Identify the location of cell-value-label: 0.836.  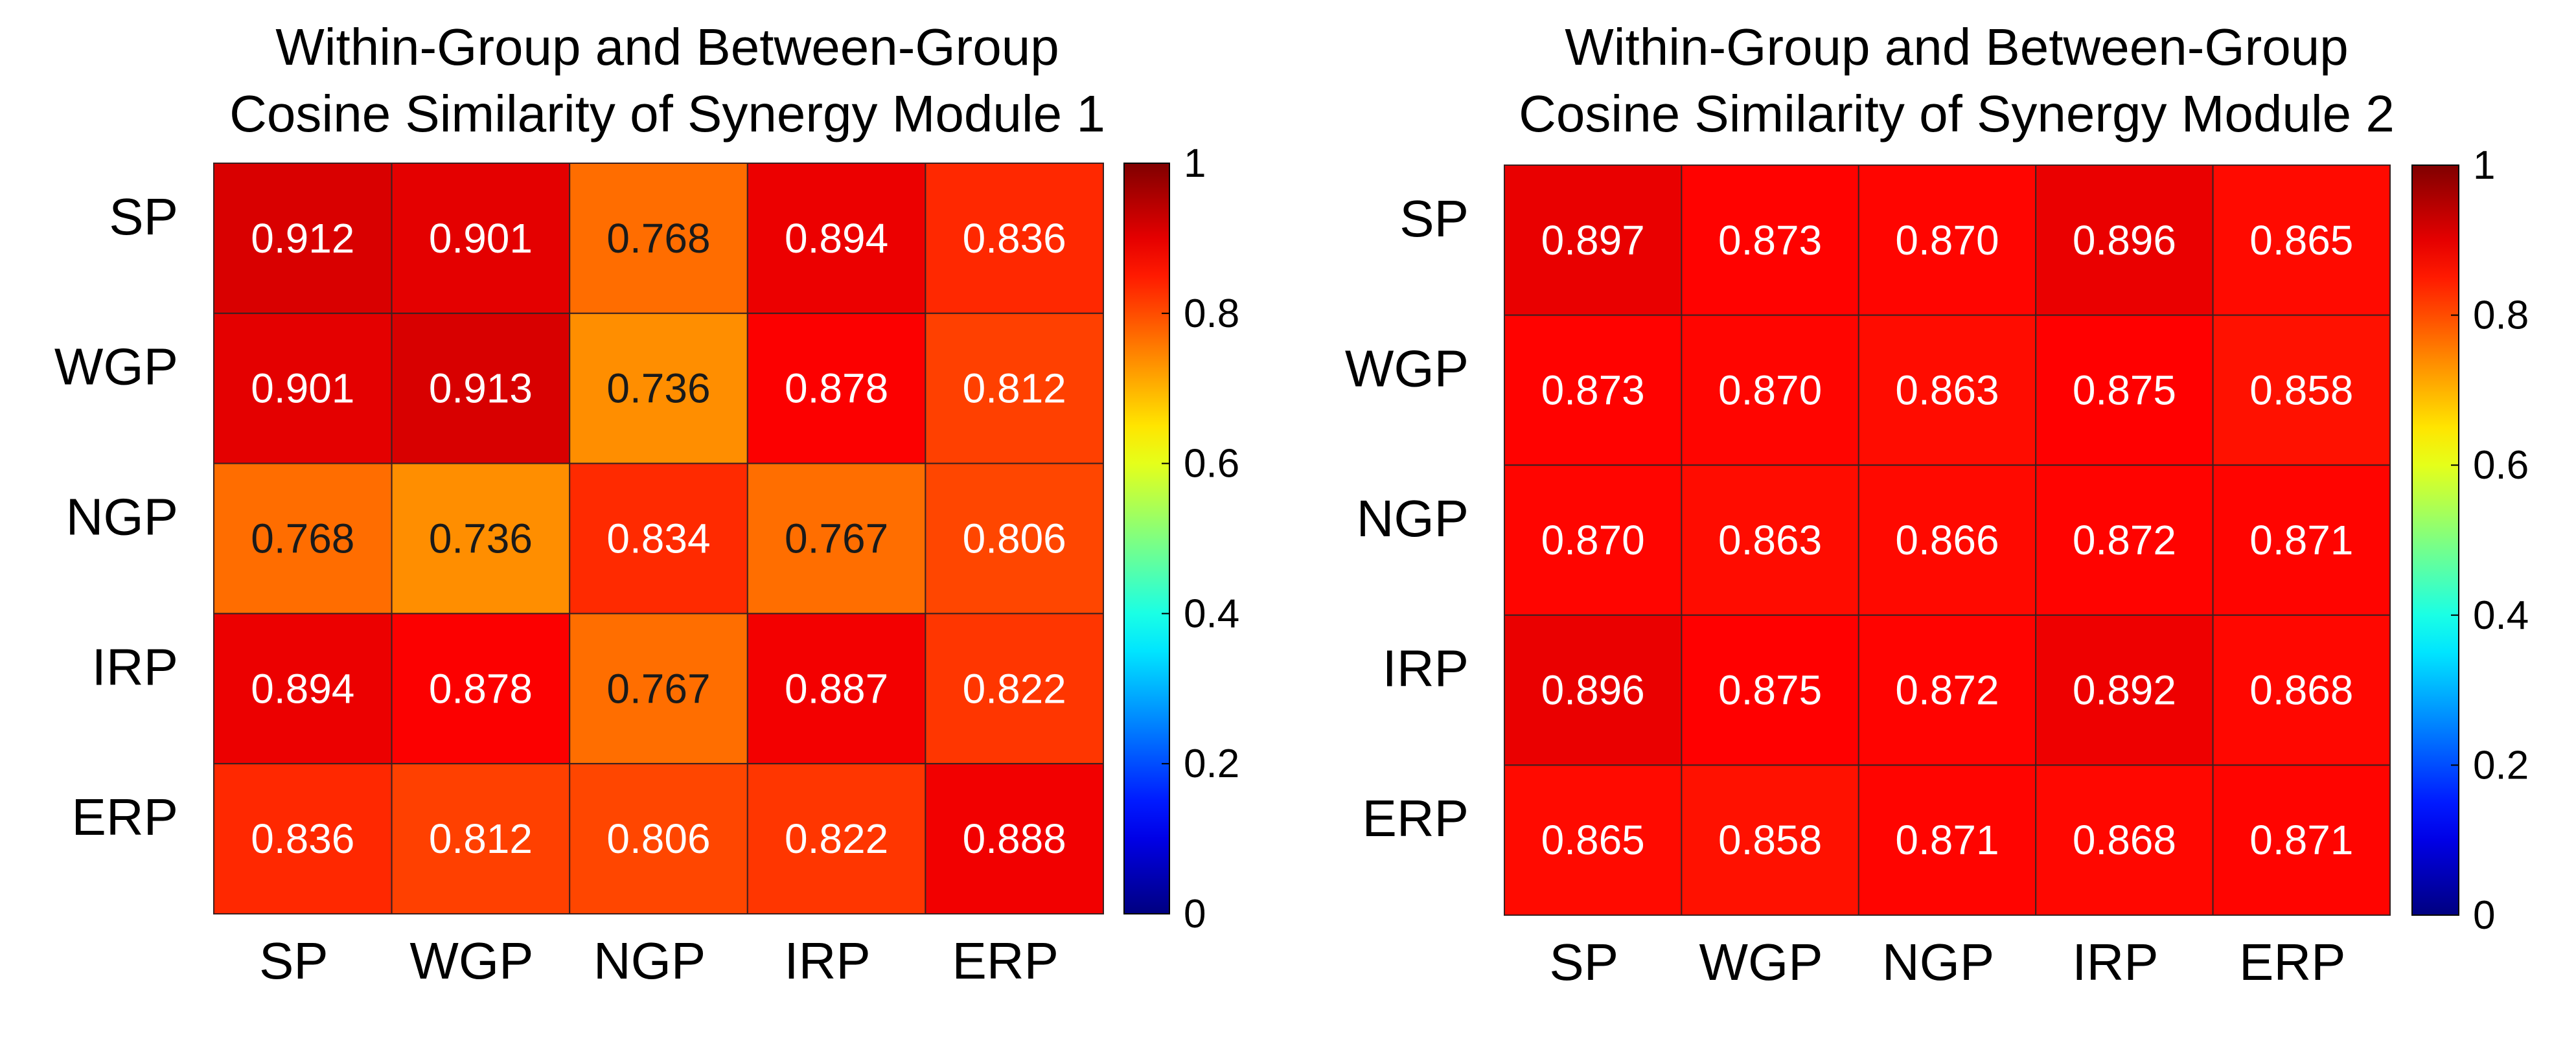
(1015, 238).